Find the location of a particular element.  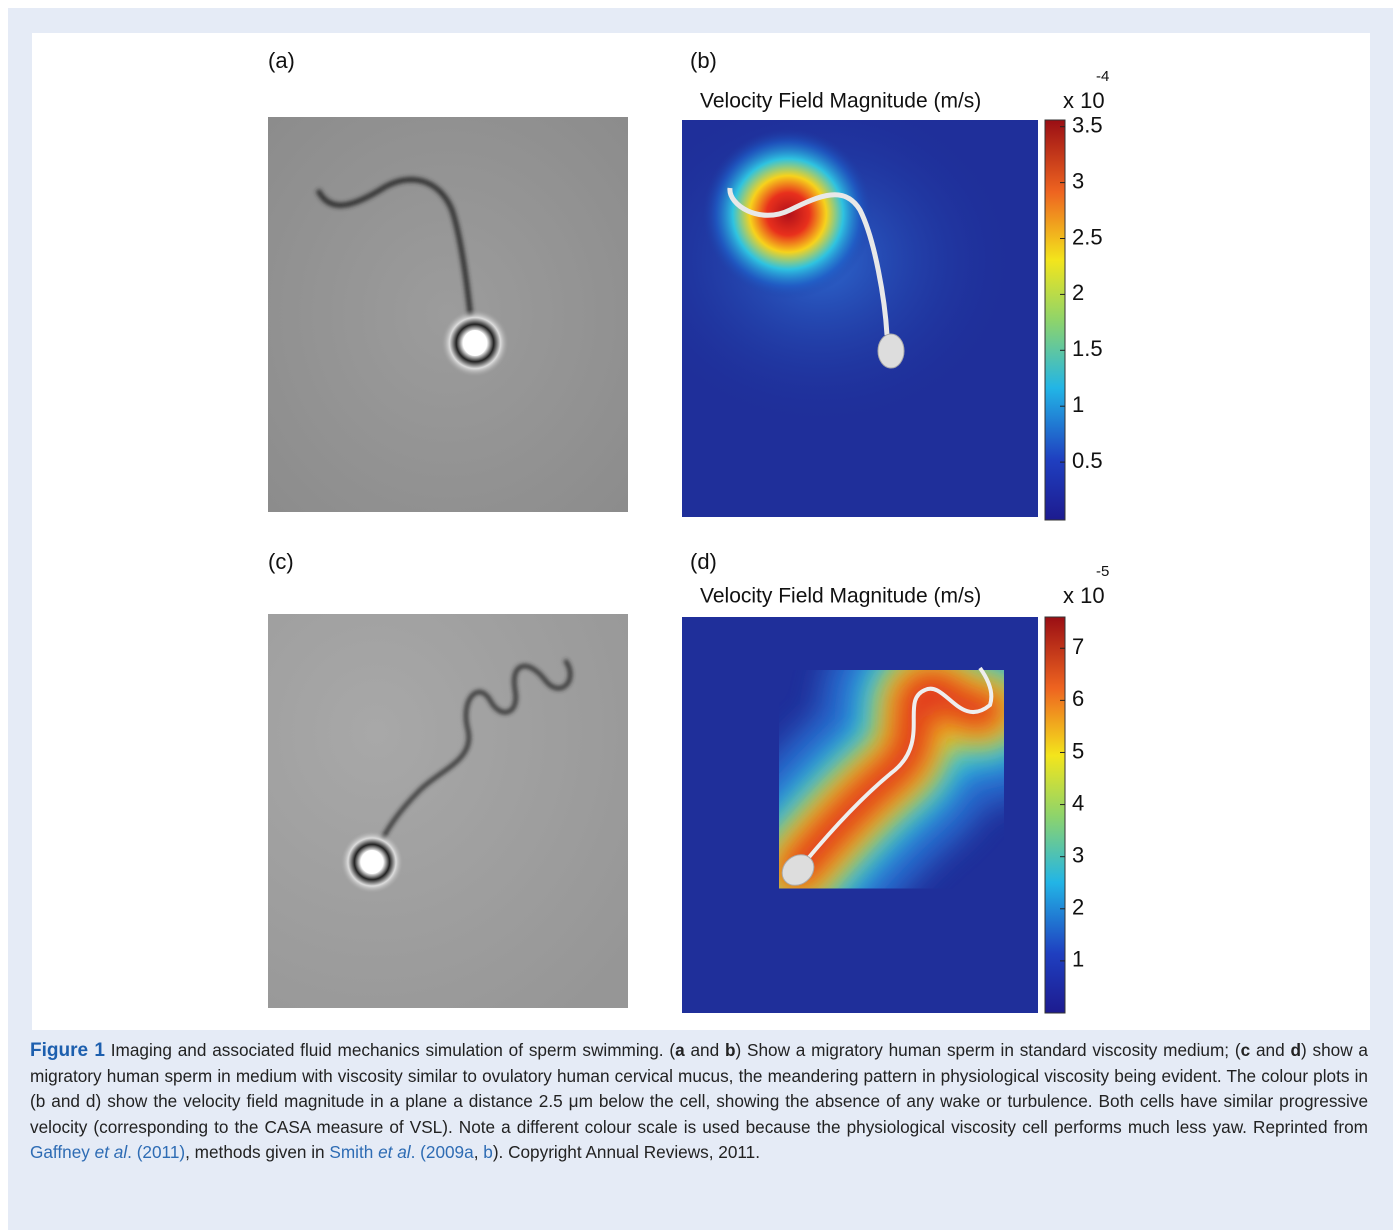

reference-link: Gaffney is located at coordinates (62, 1152).